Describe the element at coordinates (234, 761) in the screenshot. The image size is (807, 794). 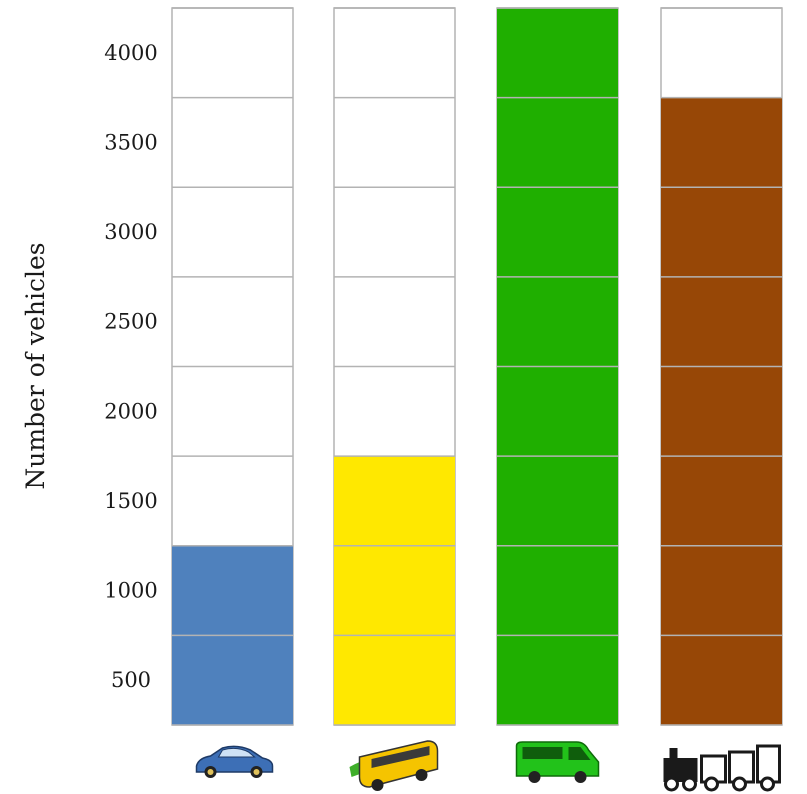
I see `car-icon` at that location.